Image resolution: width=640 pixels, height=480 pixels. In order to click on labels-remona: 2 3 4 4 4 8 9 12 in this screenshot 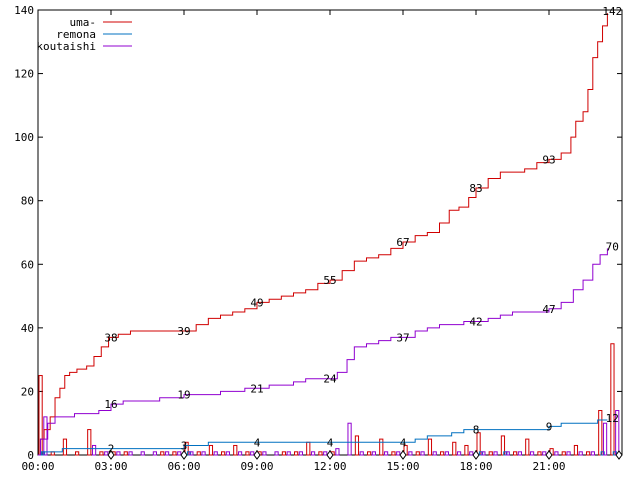, I will do `click(363, 434)`.